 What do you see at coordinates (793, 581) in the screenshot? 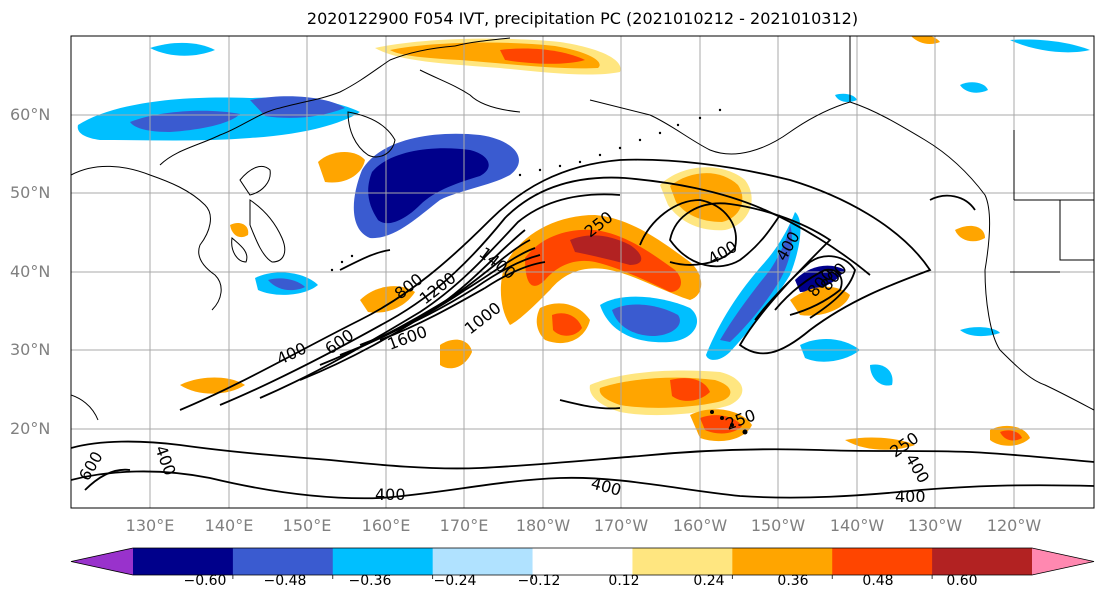
I see `colorbar-tick-label: 0.36` at bounding box center [793, 581].